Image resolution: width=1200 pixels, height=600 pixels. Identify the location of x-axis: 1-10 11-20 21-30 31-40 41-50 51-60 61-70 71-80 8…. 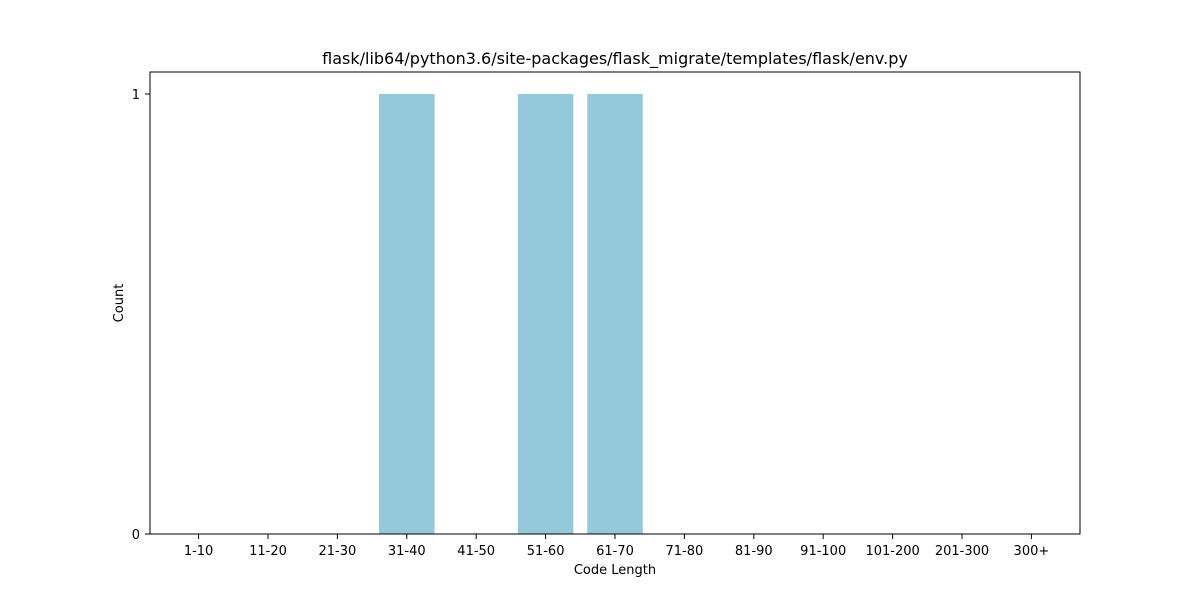
(616, 546).